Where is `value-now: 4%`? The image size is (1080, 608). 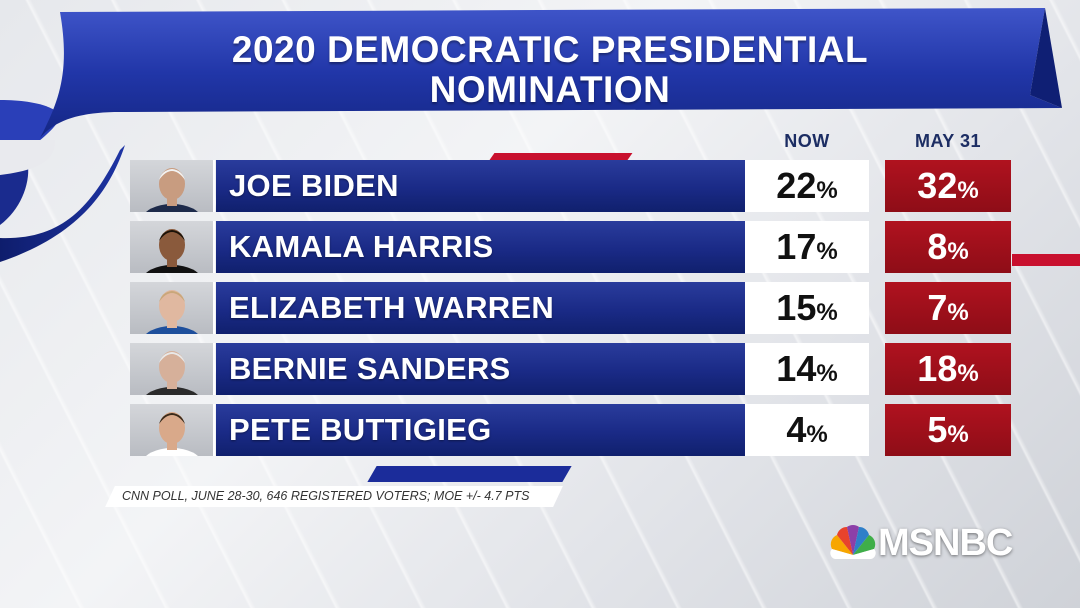 value-now: 4% is located at coordinates (807, 430).